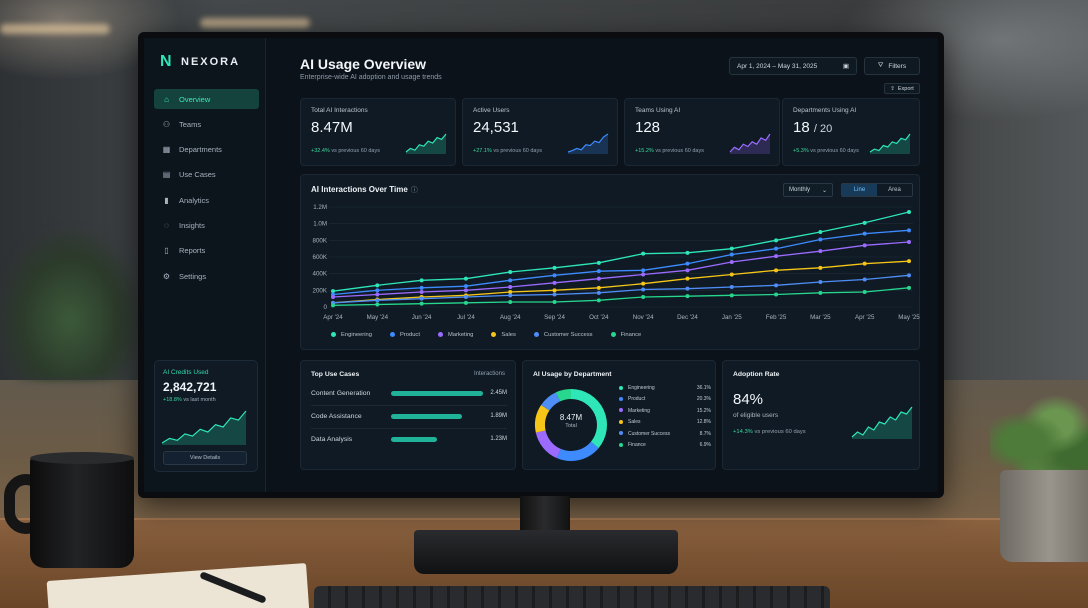  What do you see at coordinates (82, 512) in the screenshot?
I see `coffee-mug` at bounding box center [82, 512].